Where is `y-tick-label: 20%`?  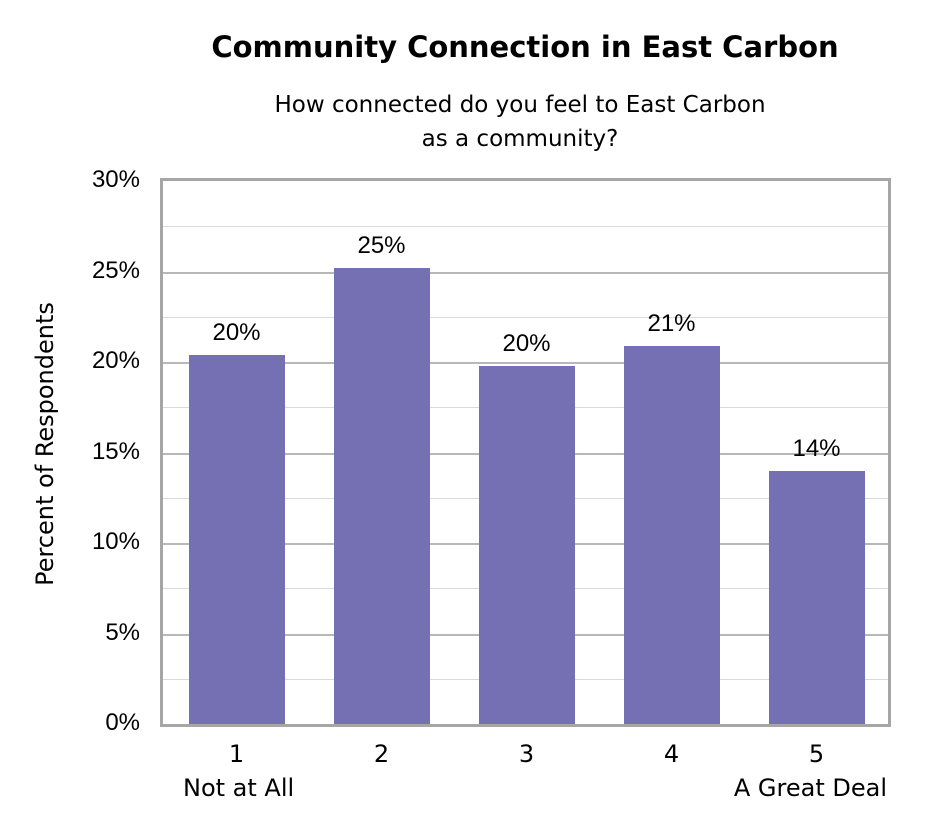
y-tick-label: 20% is located at coordinates (115, 360).